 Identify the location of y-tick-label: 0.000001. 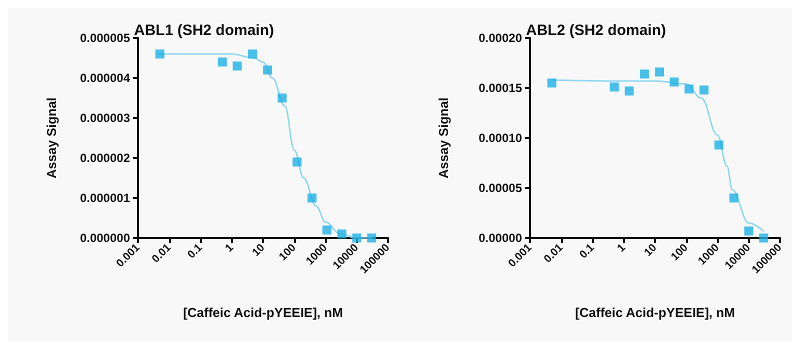
(105, 198).